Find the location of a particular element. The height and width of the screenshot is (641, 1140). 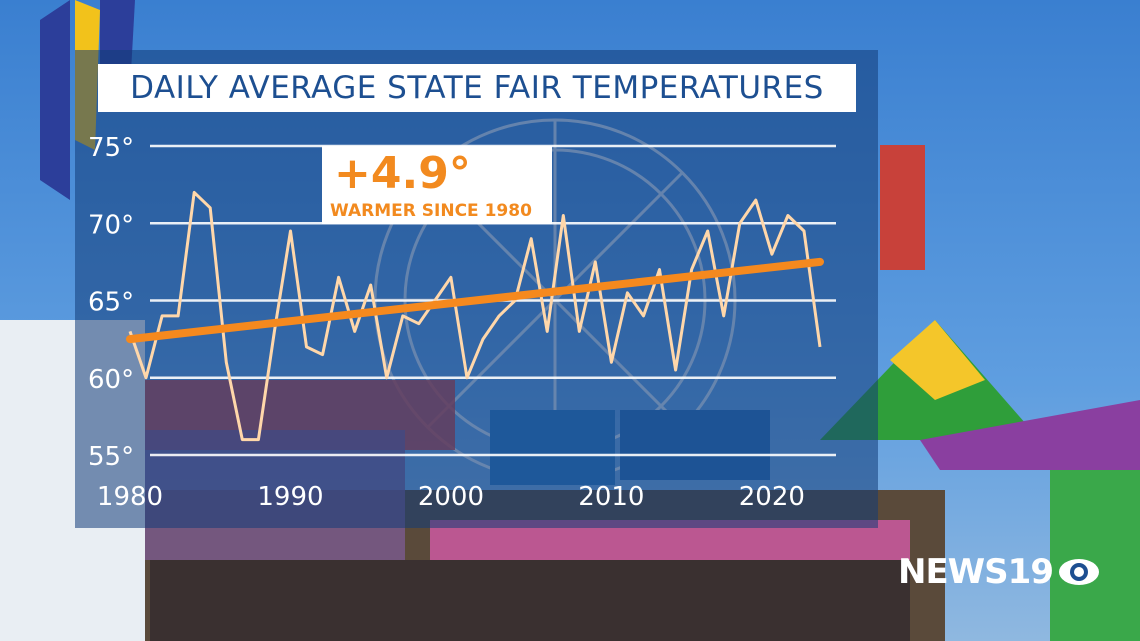

chart-title-box: DAILY AVERAGE STATE FAIR TEMPERATURES is located at coordinates (477, 88).